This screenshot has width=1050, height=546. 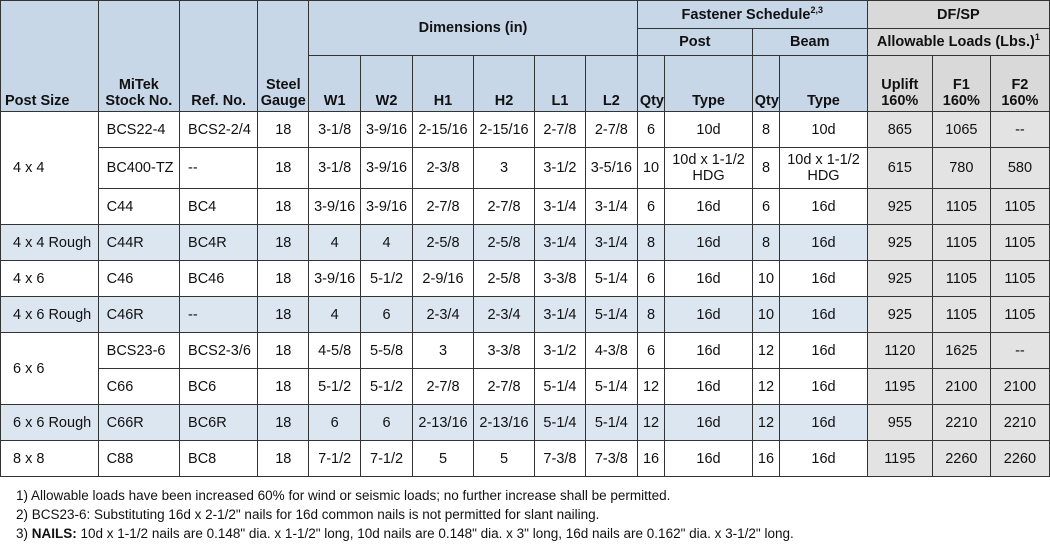 What do you see at coordinates (651, 83) in the screenshot?
I see `post-qty-header: Qty` at bounding box center [651, 83].